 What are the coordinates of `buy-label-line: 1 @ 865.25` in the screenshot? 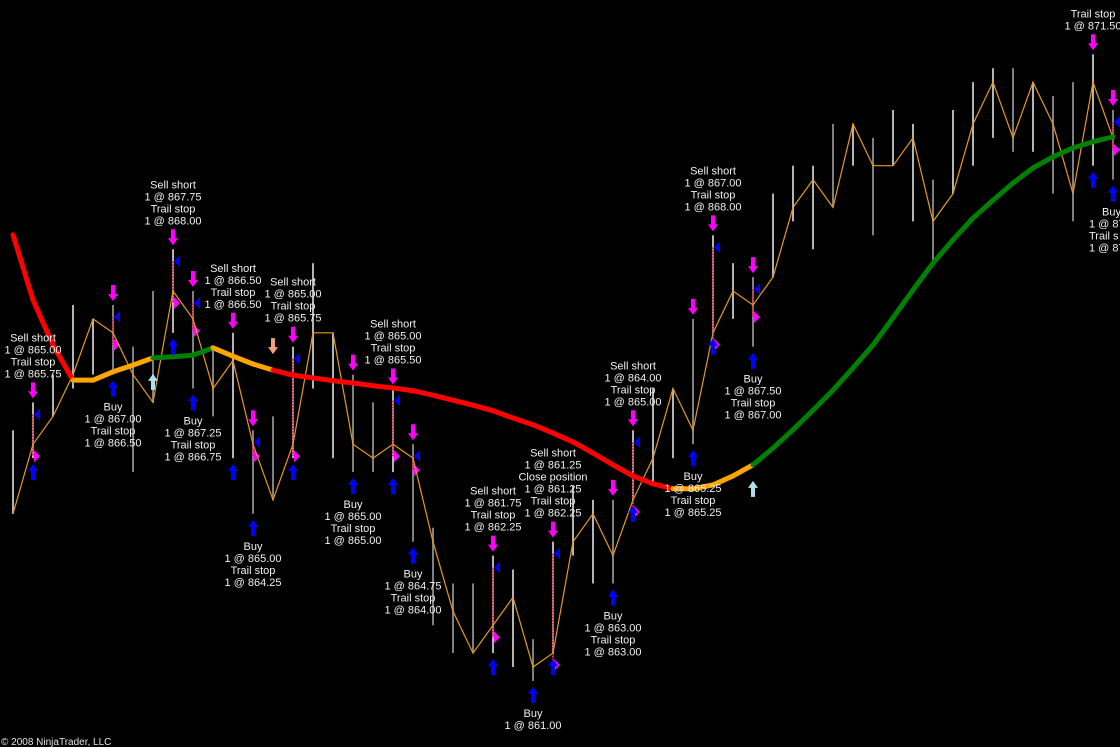 It's located at (692, 489).